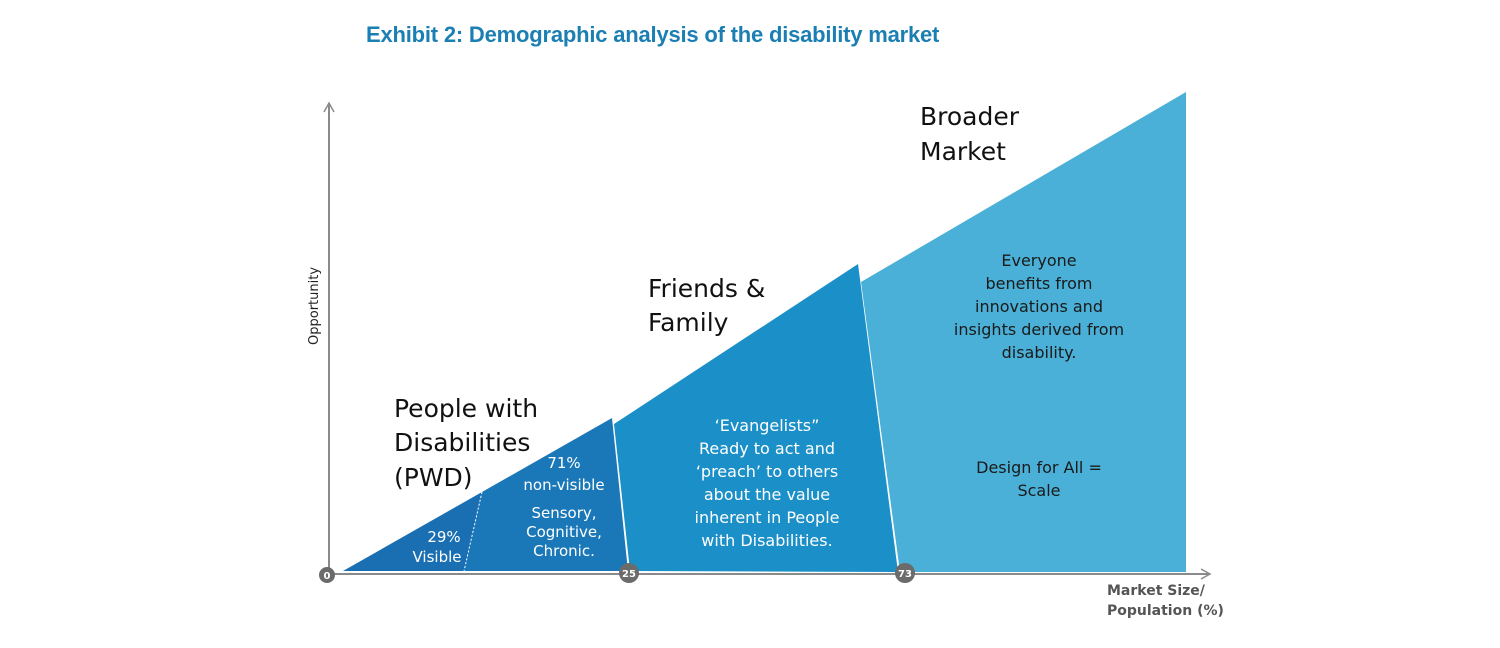  Describe the element at coordinates (688, 322) in the screenshot. I see `friends-family-heading-line2: Family` at that location.